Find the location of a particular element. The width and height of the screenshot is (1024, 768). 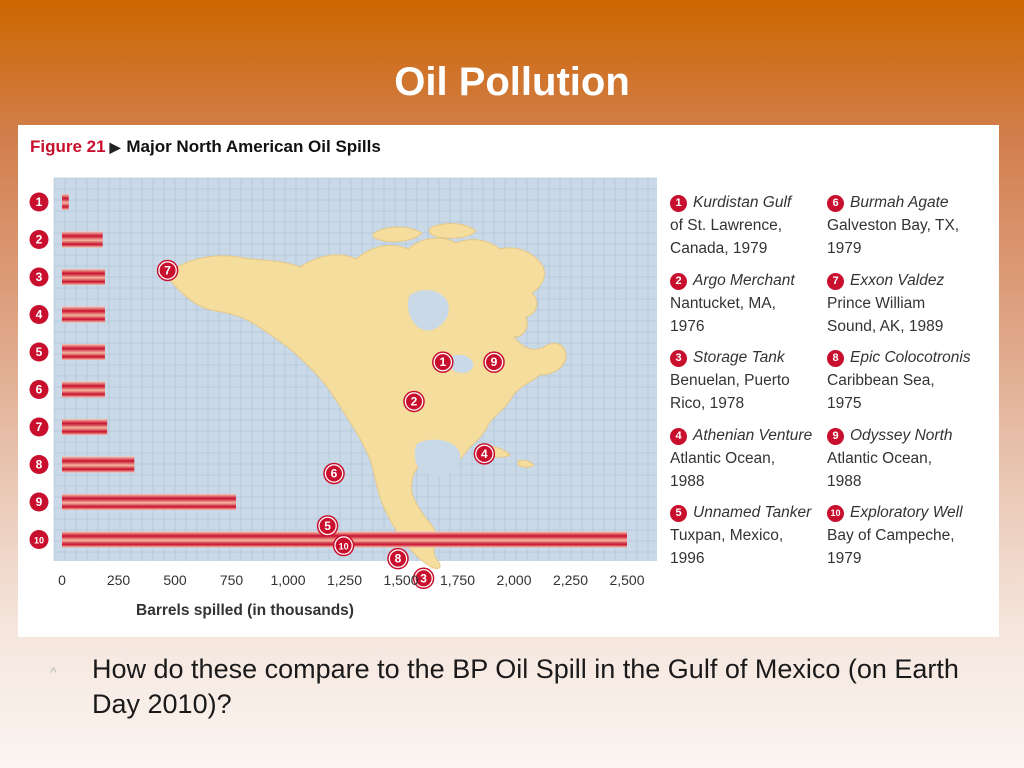

legend-badge: 9 is located at coordinates (835, 436).